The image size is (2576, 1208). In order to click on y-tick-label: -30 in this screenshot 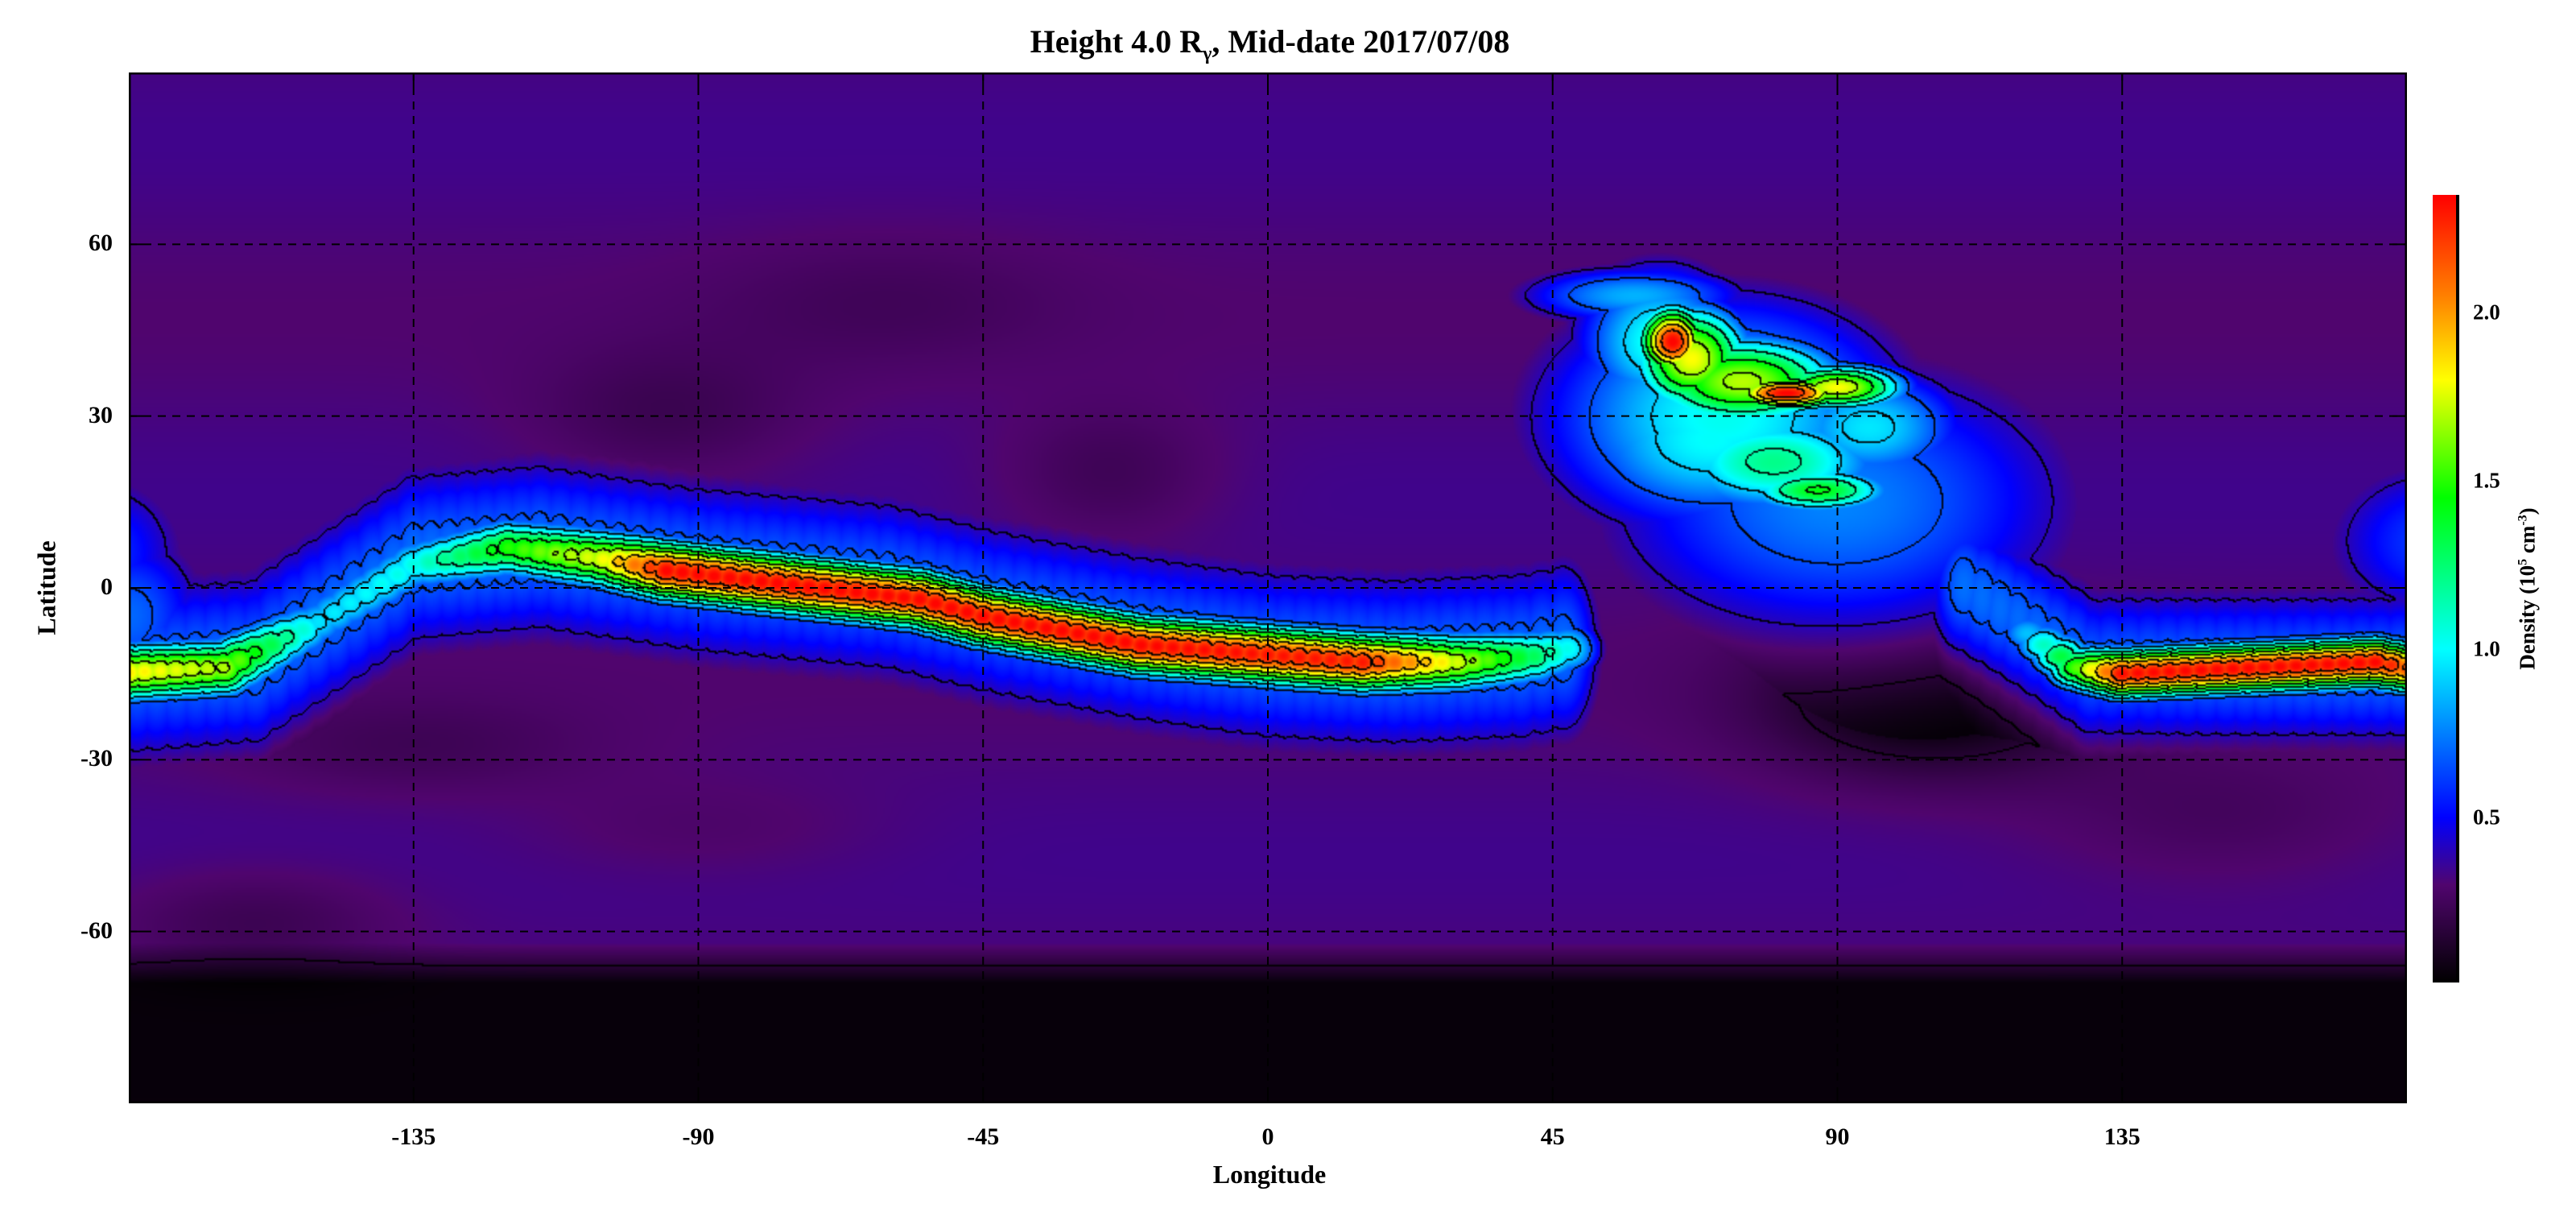, I will do `click(96, 758)`.